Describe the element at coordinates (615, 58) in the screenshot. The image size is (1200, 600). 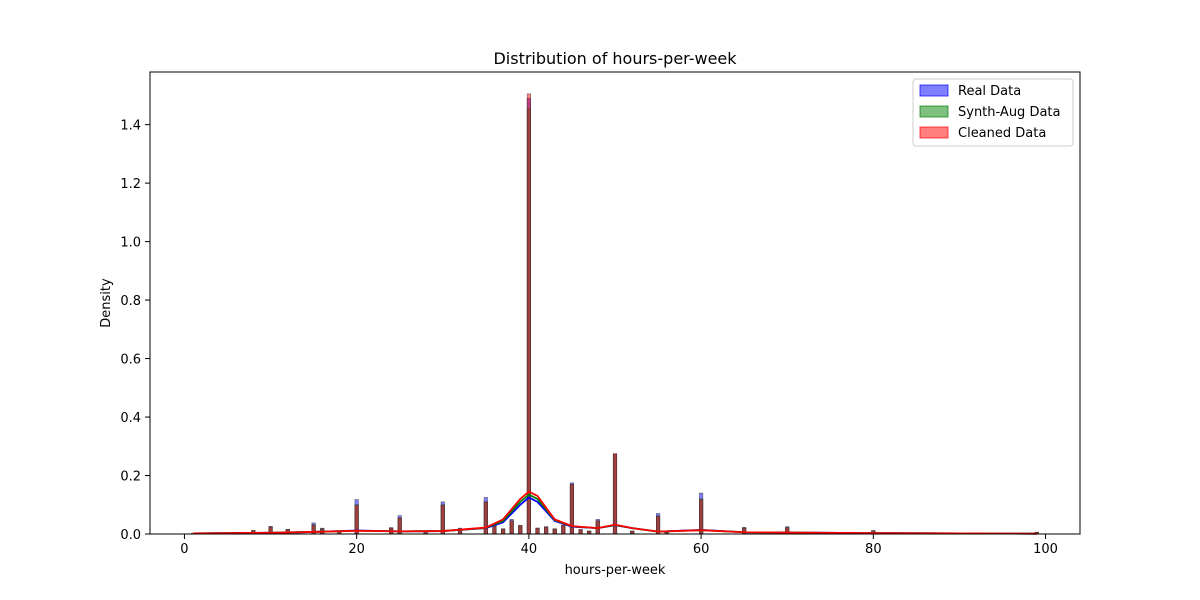
I see `chart-title: Distribution of hours-per-week` at that location.